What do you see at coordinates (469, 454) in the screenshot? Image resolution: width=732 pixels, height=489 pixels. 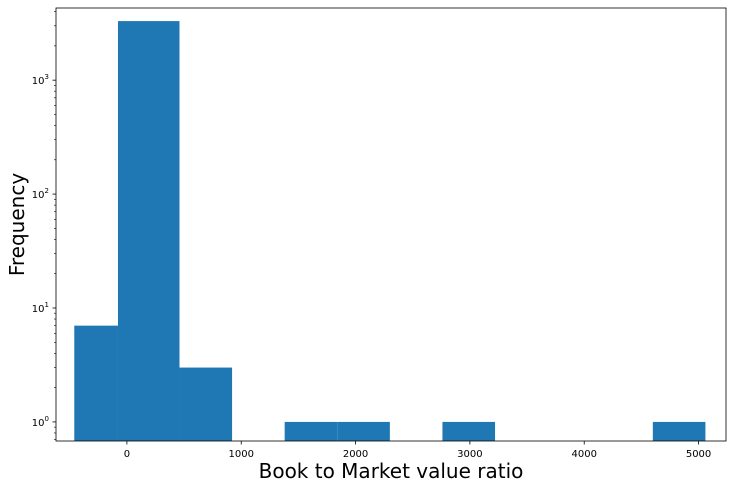 I see `x-tick-label-3: 3000` at bounding box center [469, 454].